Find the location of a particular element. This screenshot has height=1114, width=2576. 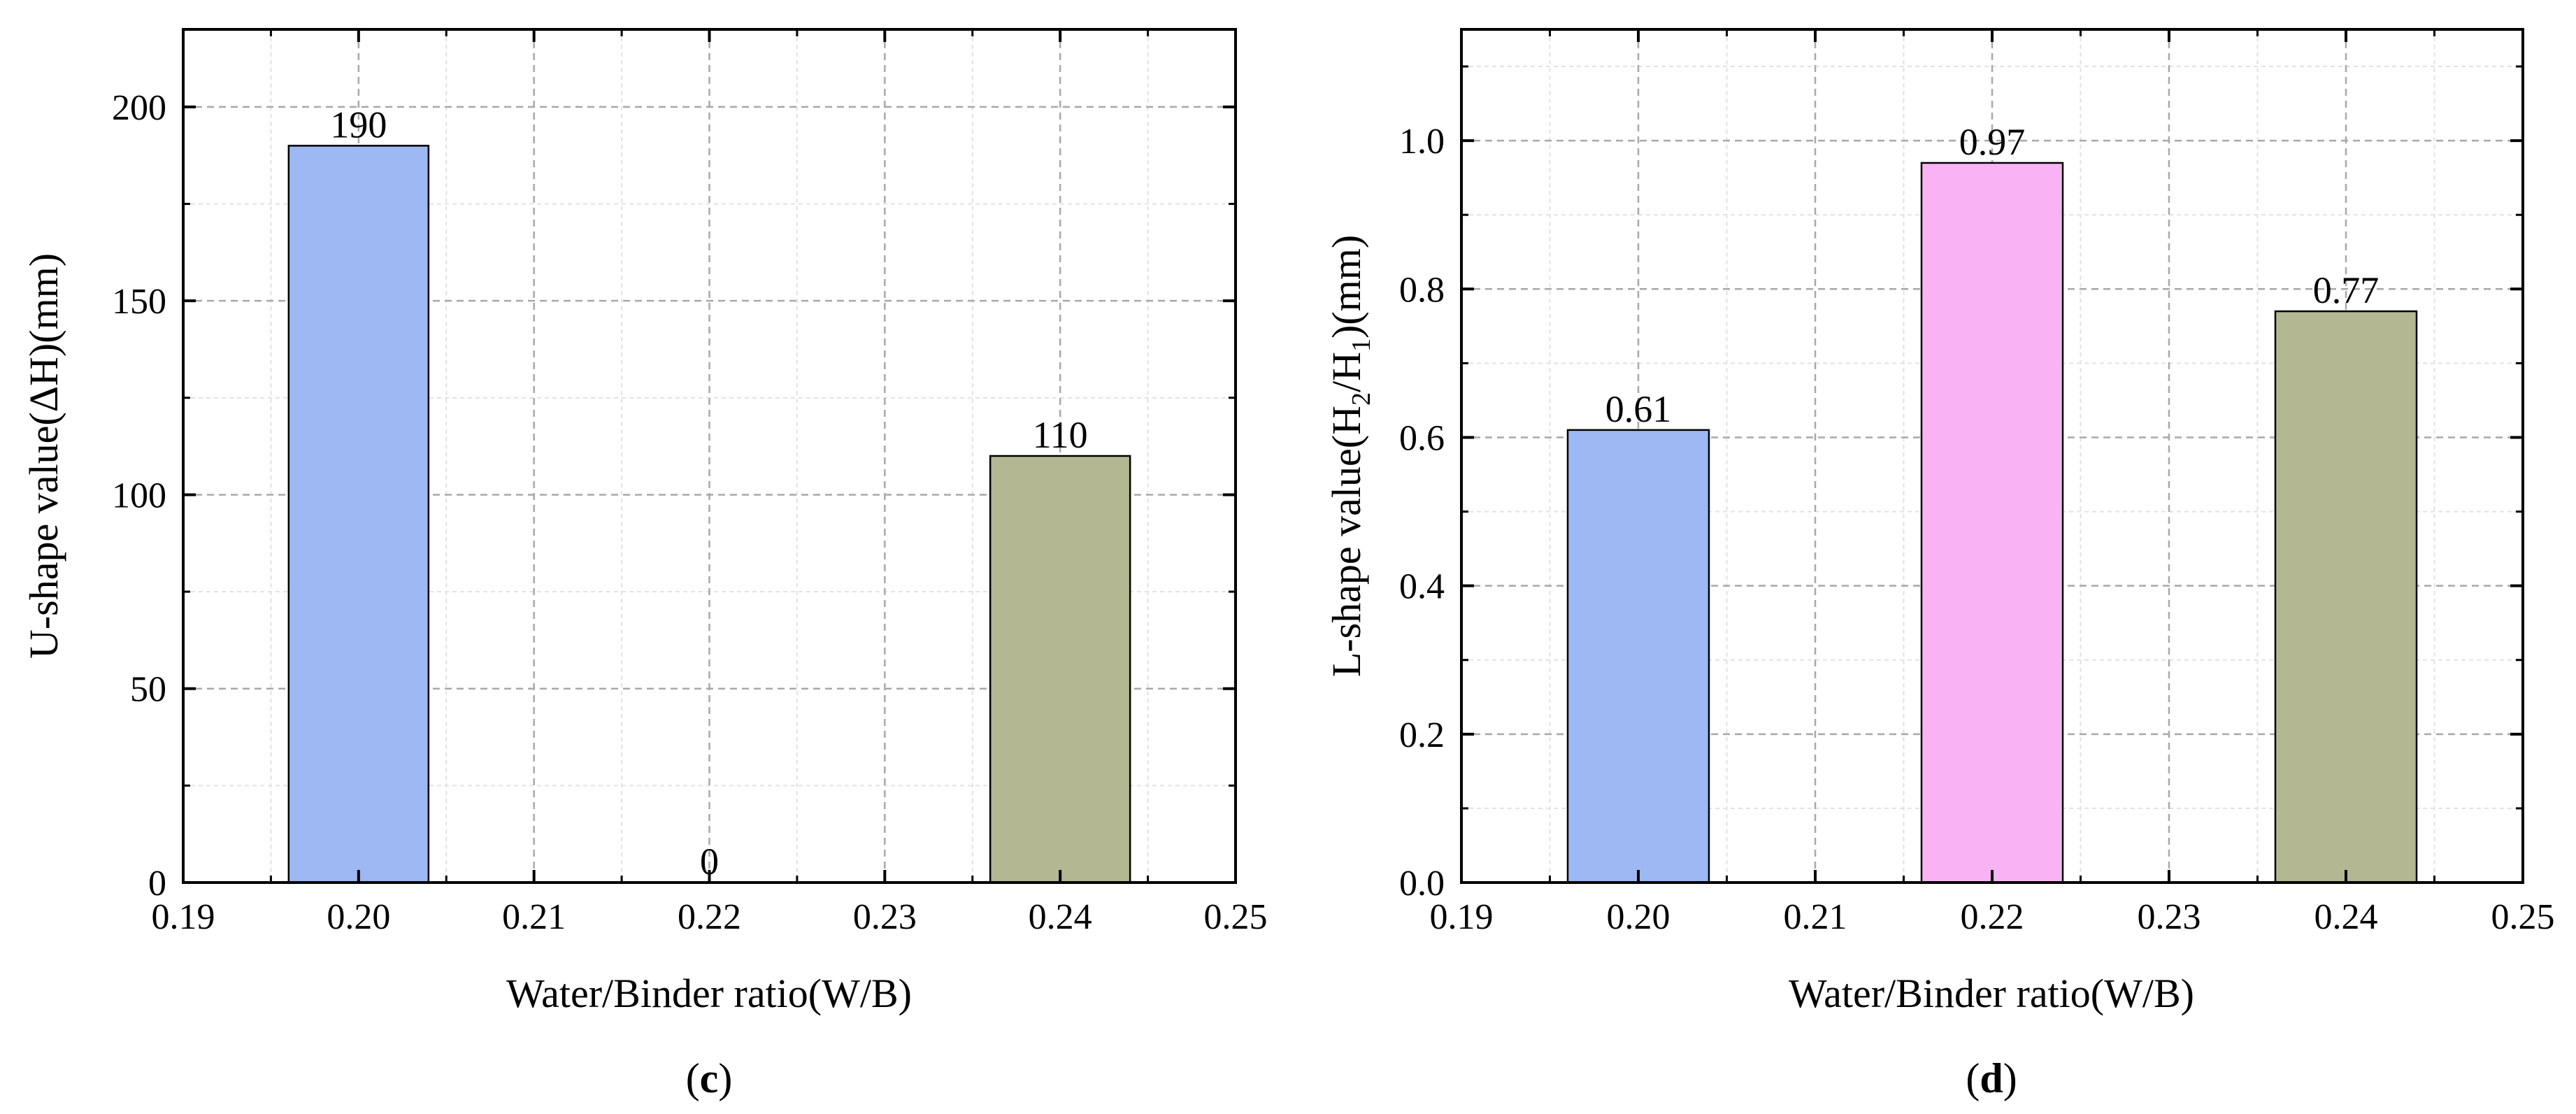

data-label: 0.77 is located at coordinates (2346, 290).